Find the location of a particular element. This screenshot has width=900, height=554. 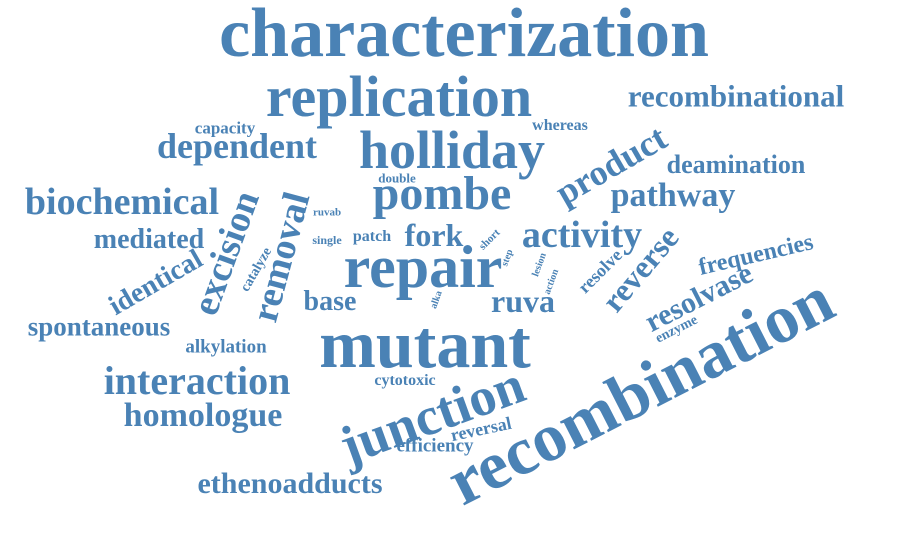

word-mediated: mediated is located at coordinates (149, 239).